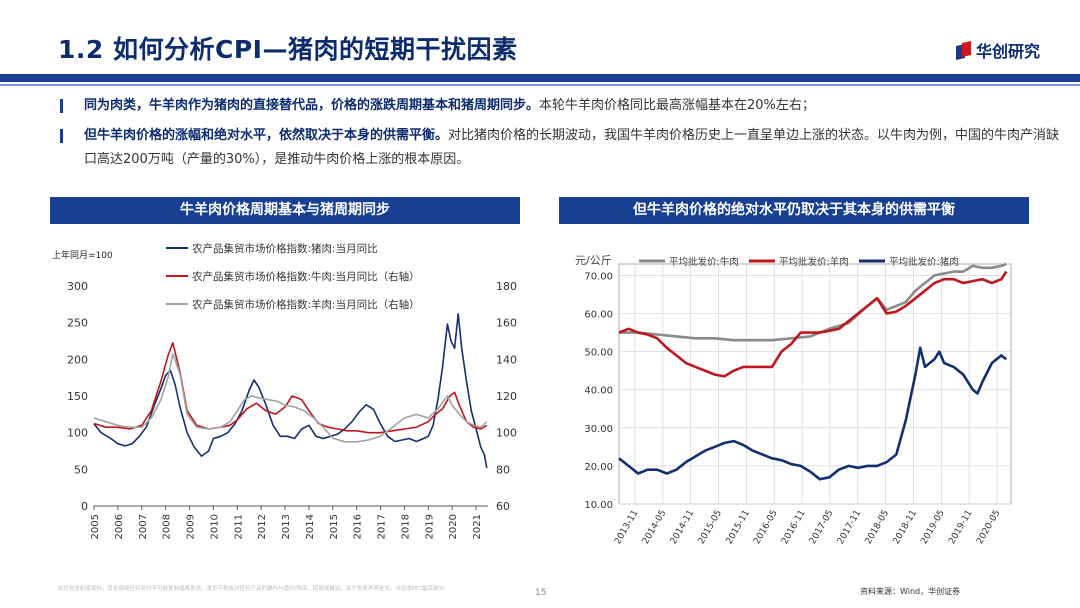 This screenshot has width=1080, height=608. I want to click on legend-label: 平均批发价:猪肉, so click(924, 262).